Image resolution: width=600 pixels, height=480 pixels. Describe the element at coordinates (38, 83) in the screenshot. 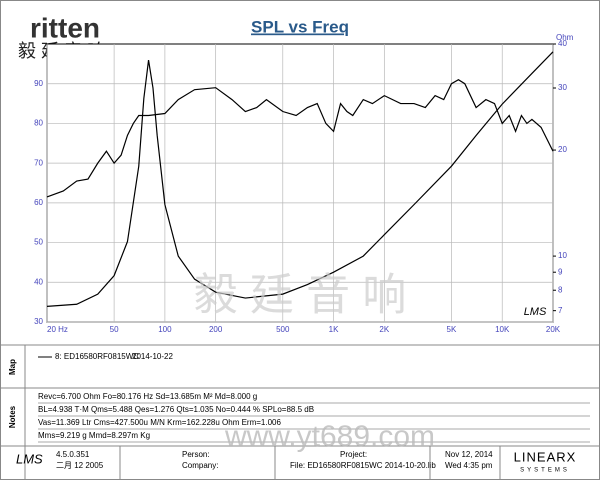

I see `y-tick-label: 90` at that location.